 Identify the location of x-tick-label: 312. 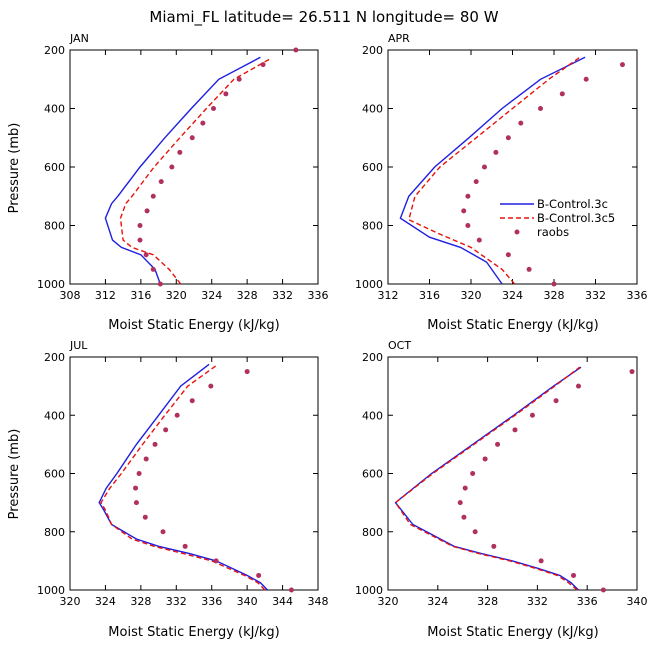
(105, 295).